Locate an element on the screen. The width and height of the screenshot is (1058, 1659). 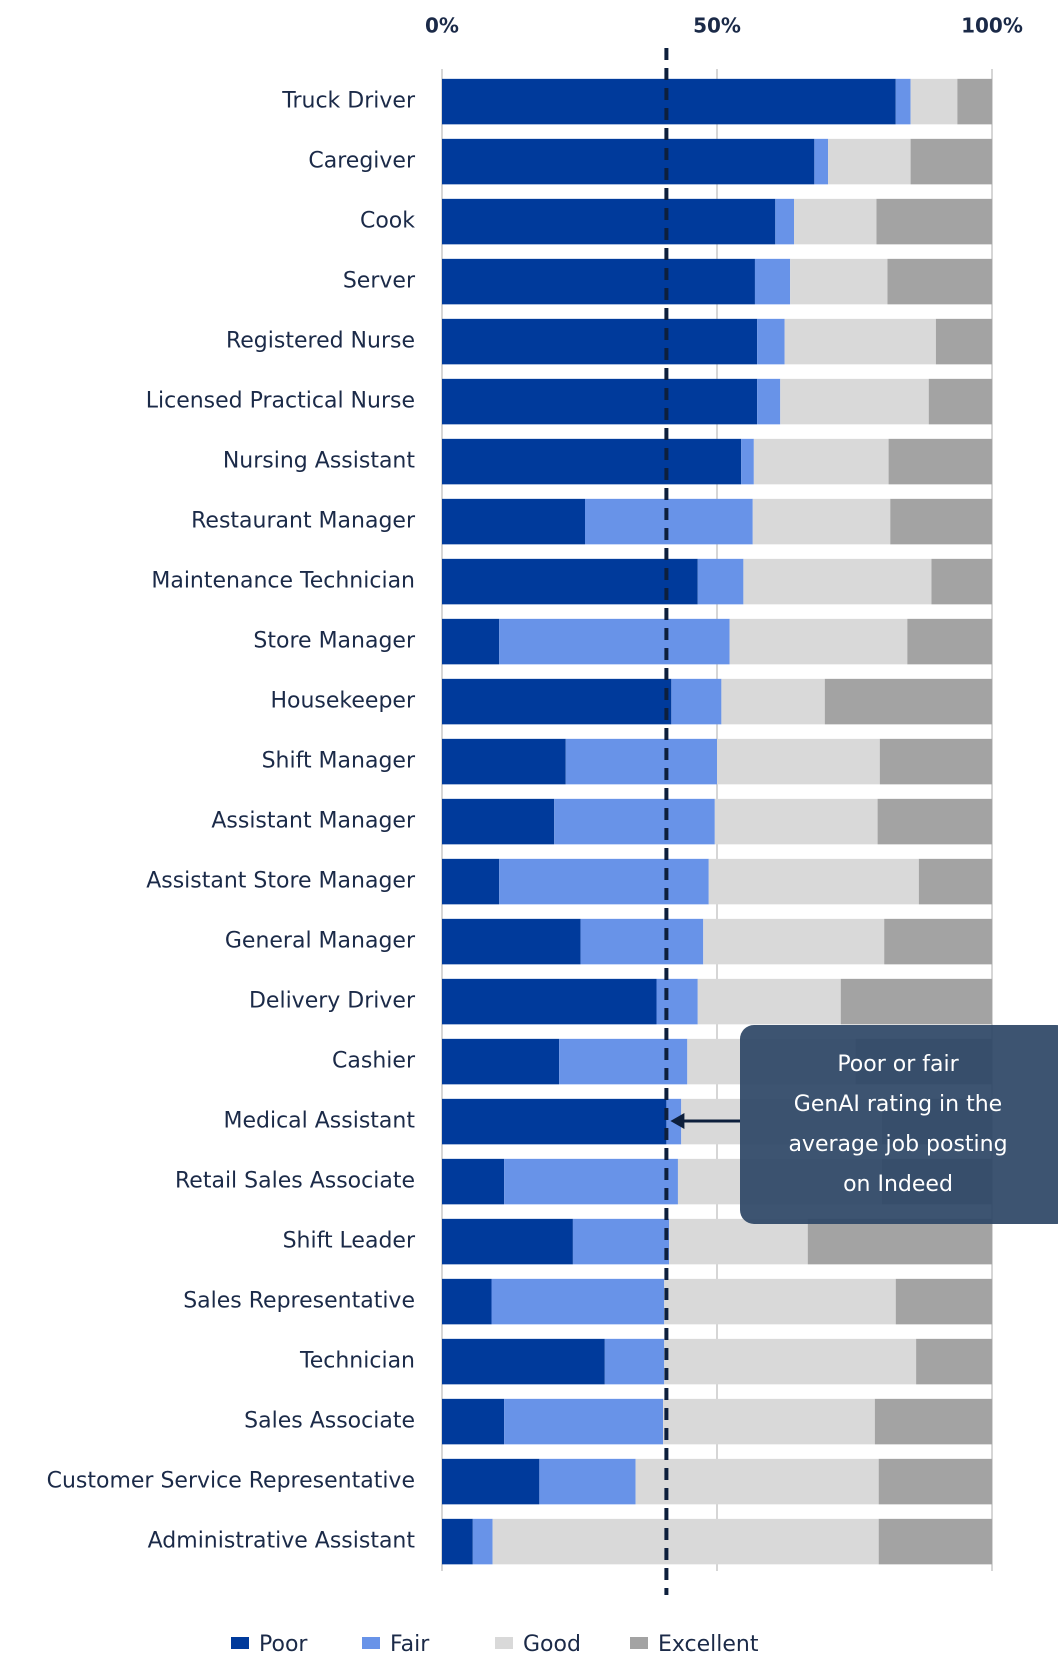
category-label: Restaurant Manager is located at coordinates (303, 521).